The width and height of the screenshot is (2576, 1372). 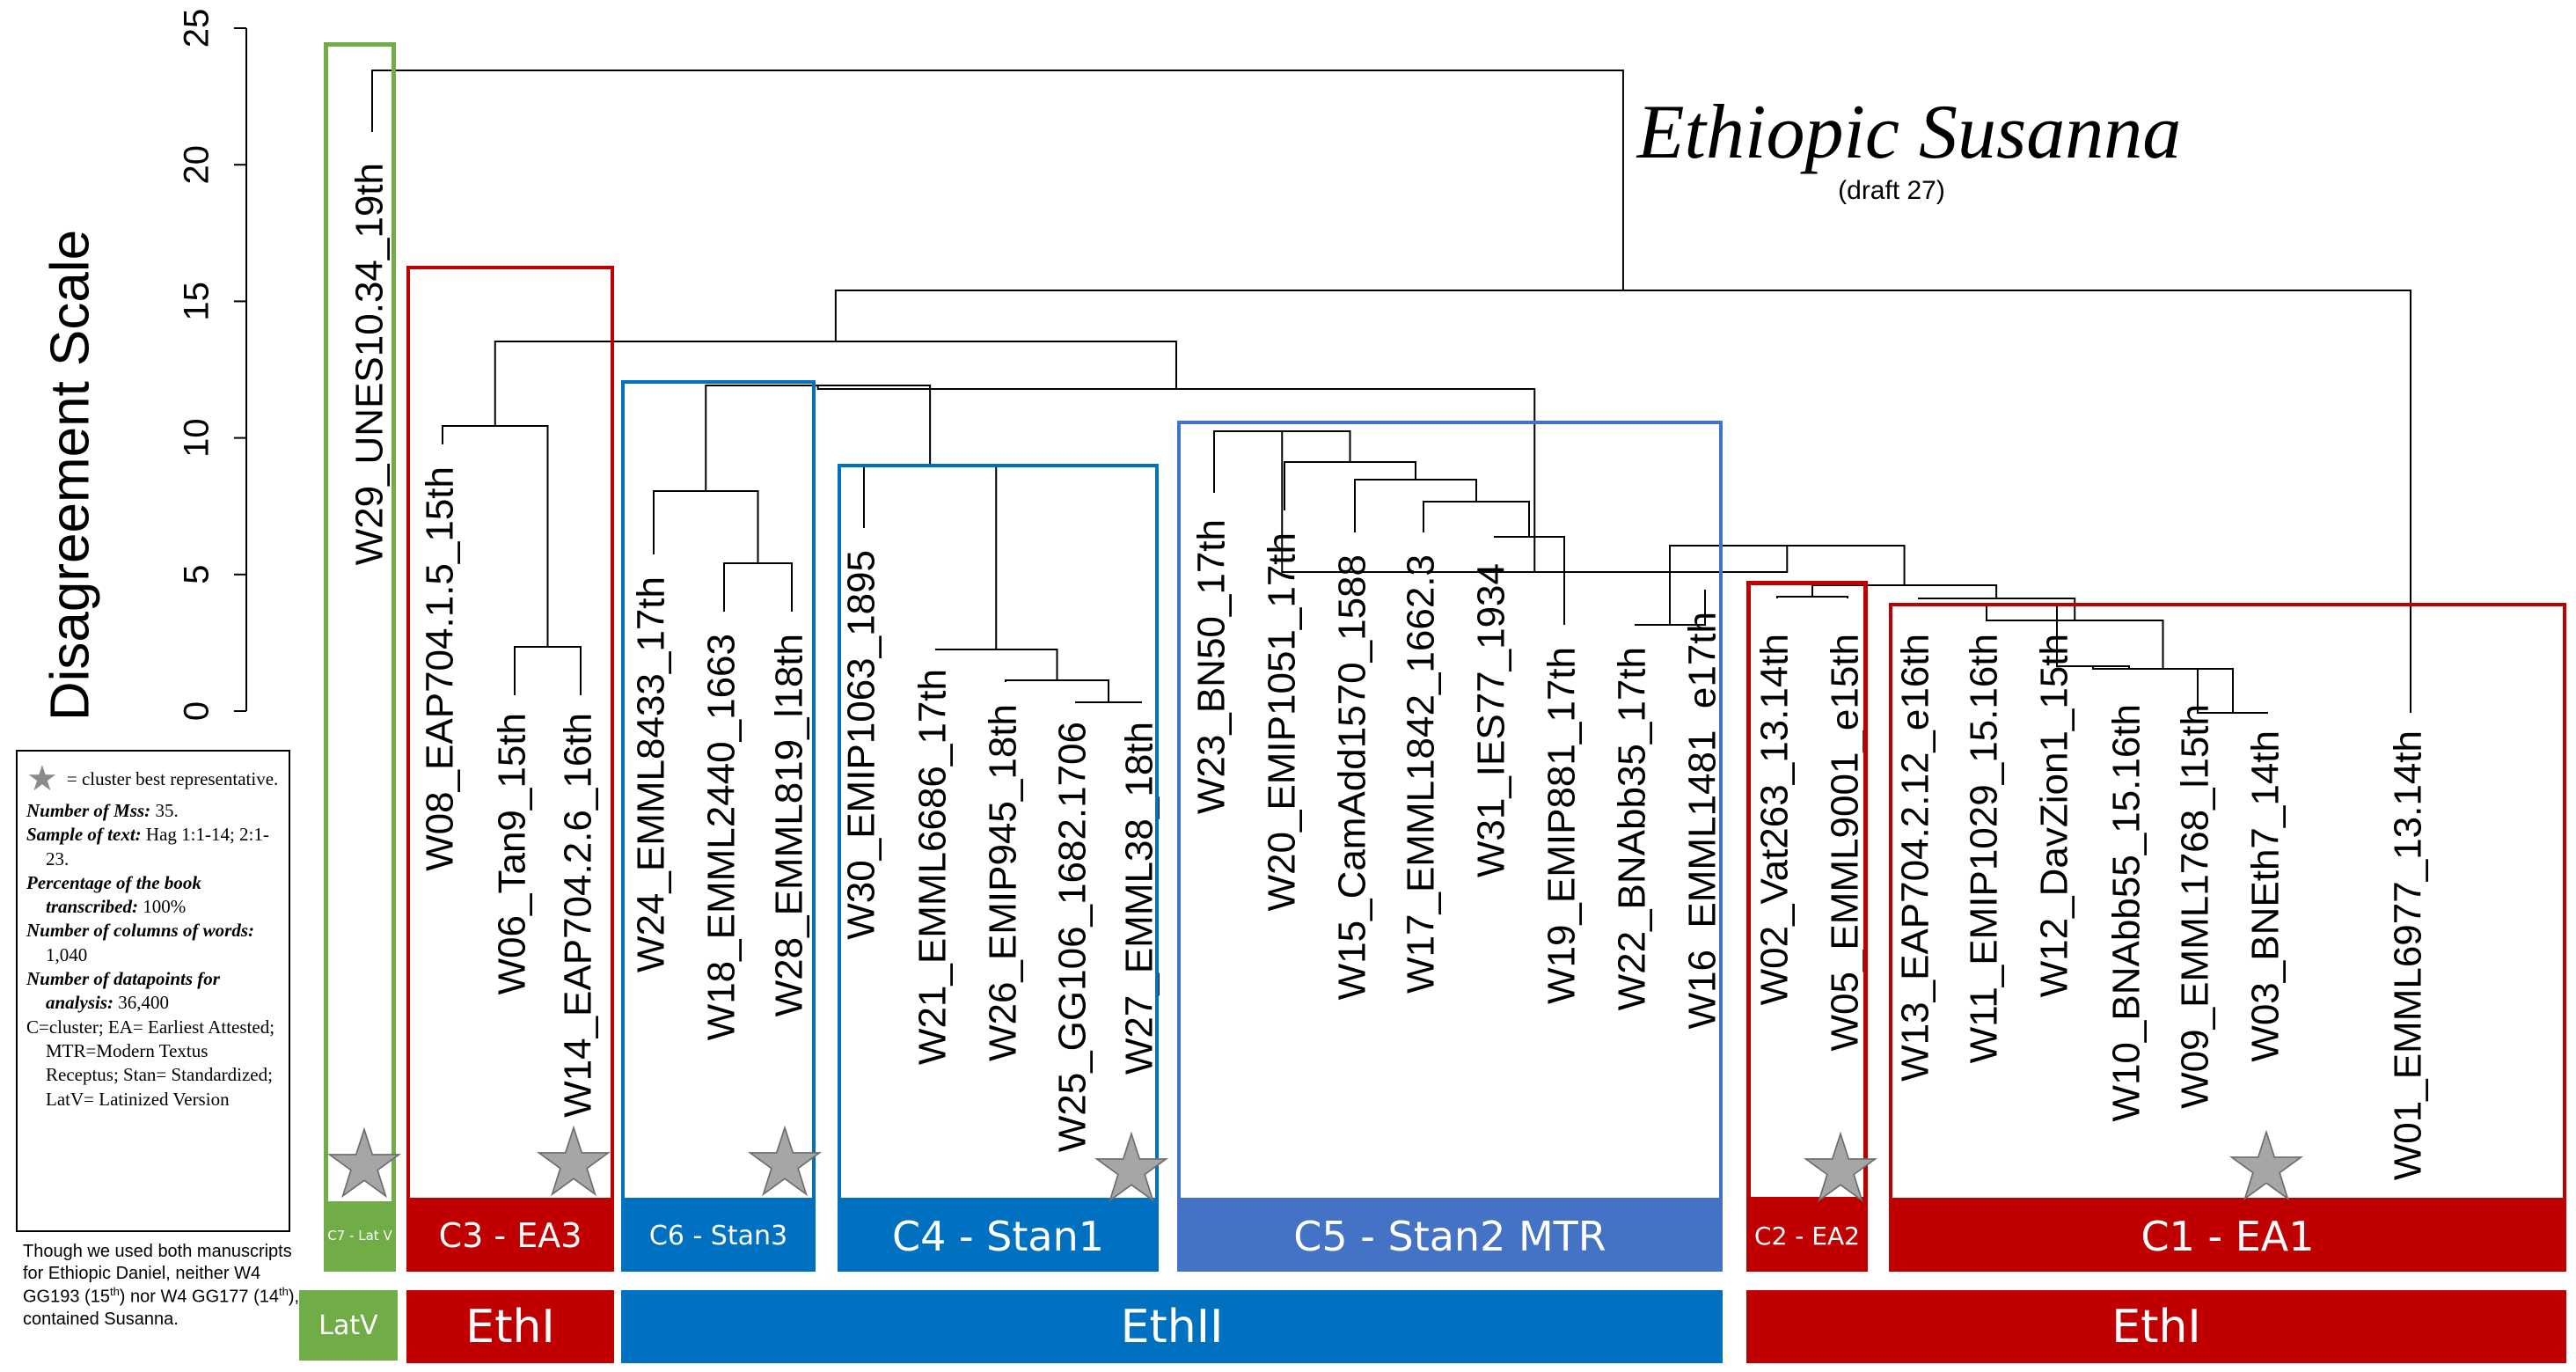 What do you see at coordinates (2227, 1236) in the screenshot?
I see `cluster-label: C1 - EA1` at bounding box center [2227, 1236].